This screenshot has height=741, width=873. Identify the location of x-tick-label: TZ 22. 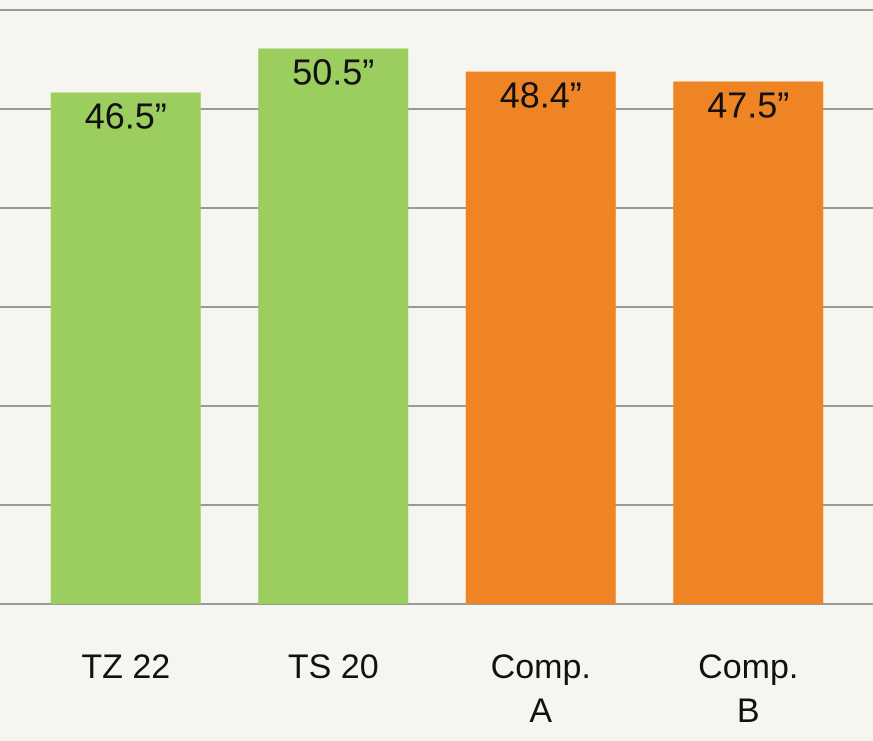
(126, 667).